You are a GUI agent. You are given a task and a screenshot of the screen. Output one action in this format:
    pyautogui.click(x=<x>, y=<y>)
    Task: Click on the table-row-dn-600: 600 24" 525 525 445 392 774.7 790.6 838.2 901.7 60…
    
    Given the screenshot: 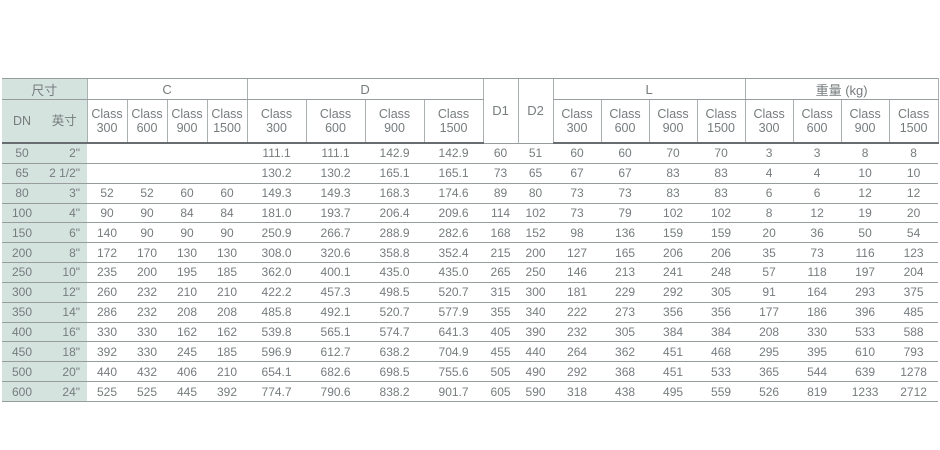 What is the action you would take?
    pyautogui.click(x=470, y=391)
    